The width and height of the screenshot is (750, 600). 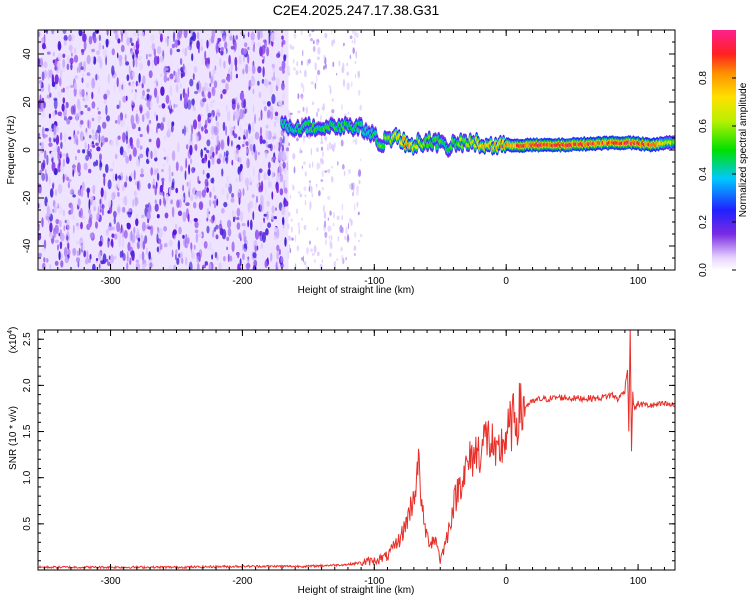 I want to click on snr-y-label: SNR (10 * v/v), so click(x=13, y=438).